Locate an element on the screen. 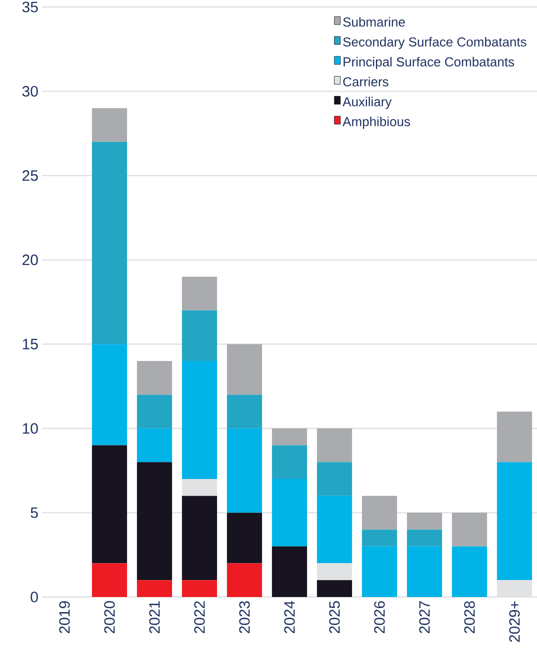 The image size is (537, 667). x-tick-label: 2024 is located at coordinates (289, 617).